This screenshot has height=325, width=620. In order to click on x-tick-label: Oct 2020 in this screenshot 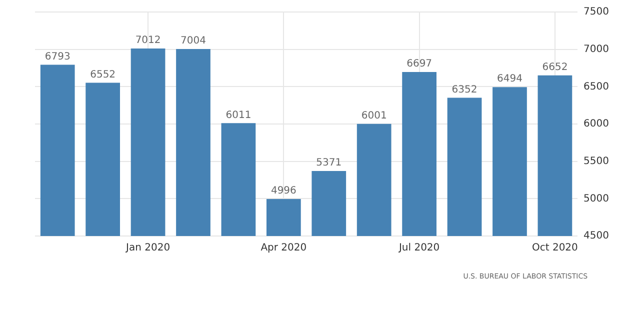, I will do `click(555, 248)`.